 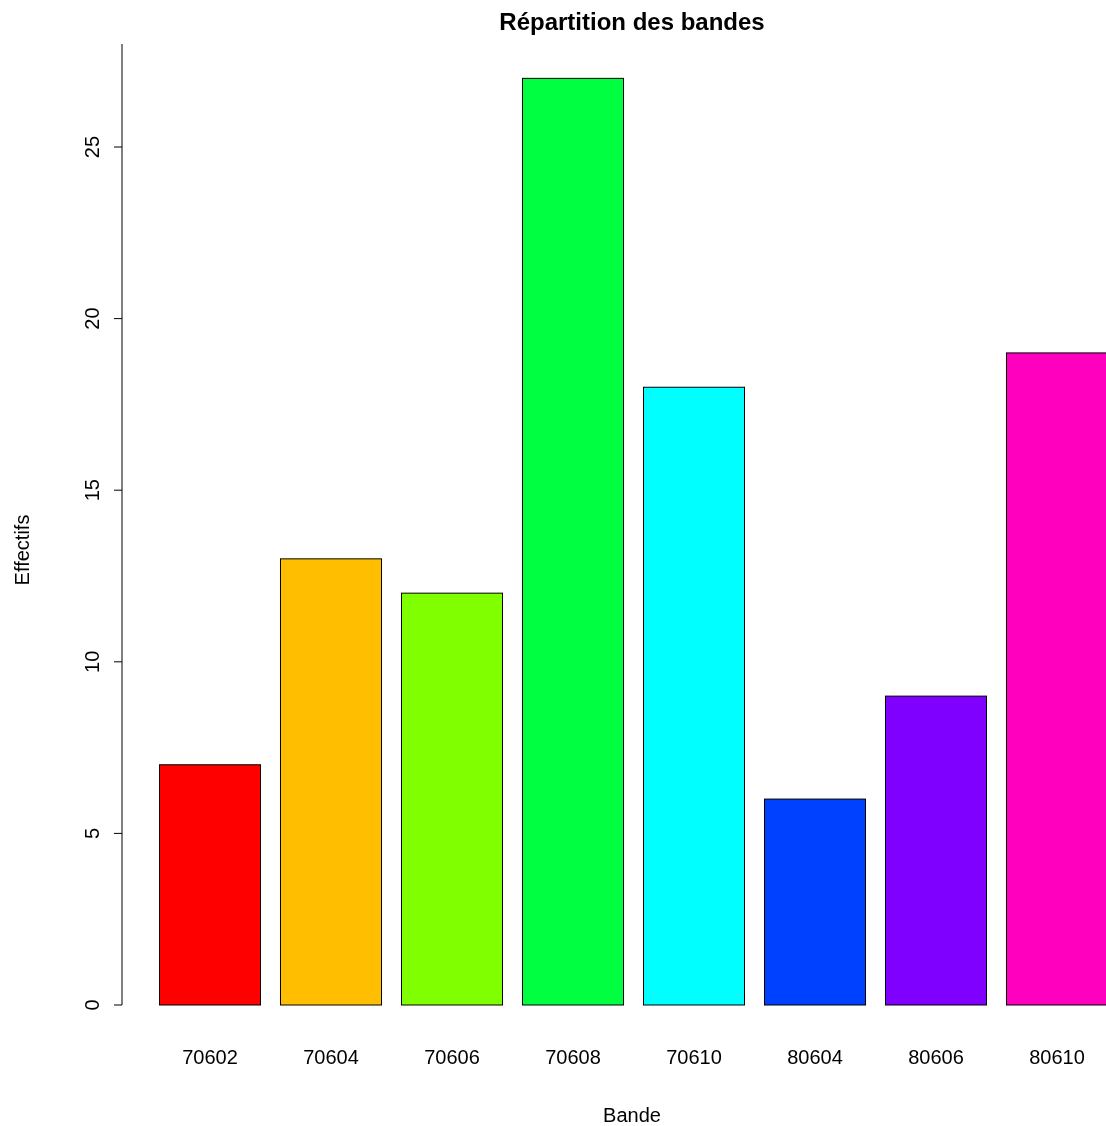 I want to click on x-tick-label: 70604, so click(x=331, y=1057).